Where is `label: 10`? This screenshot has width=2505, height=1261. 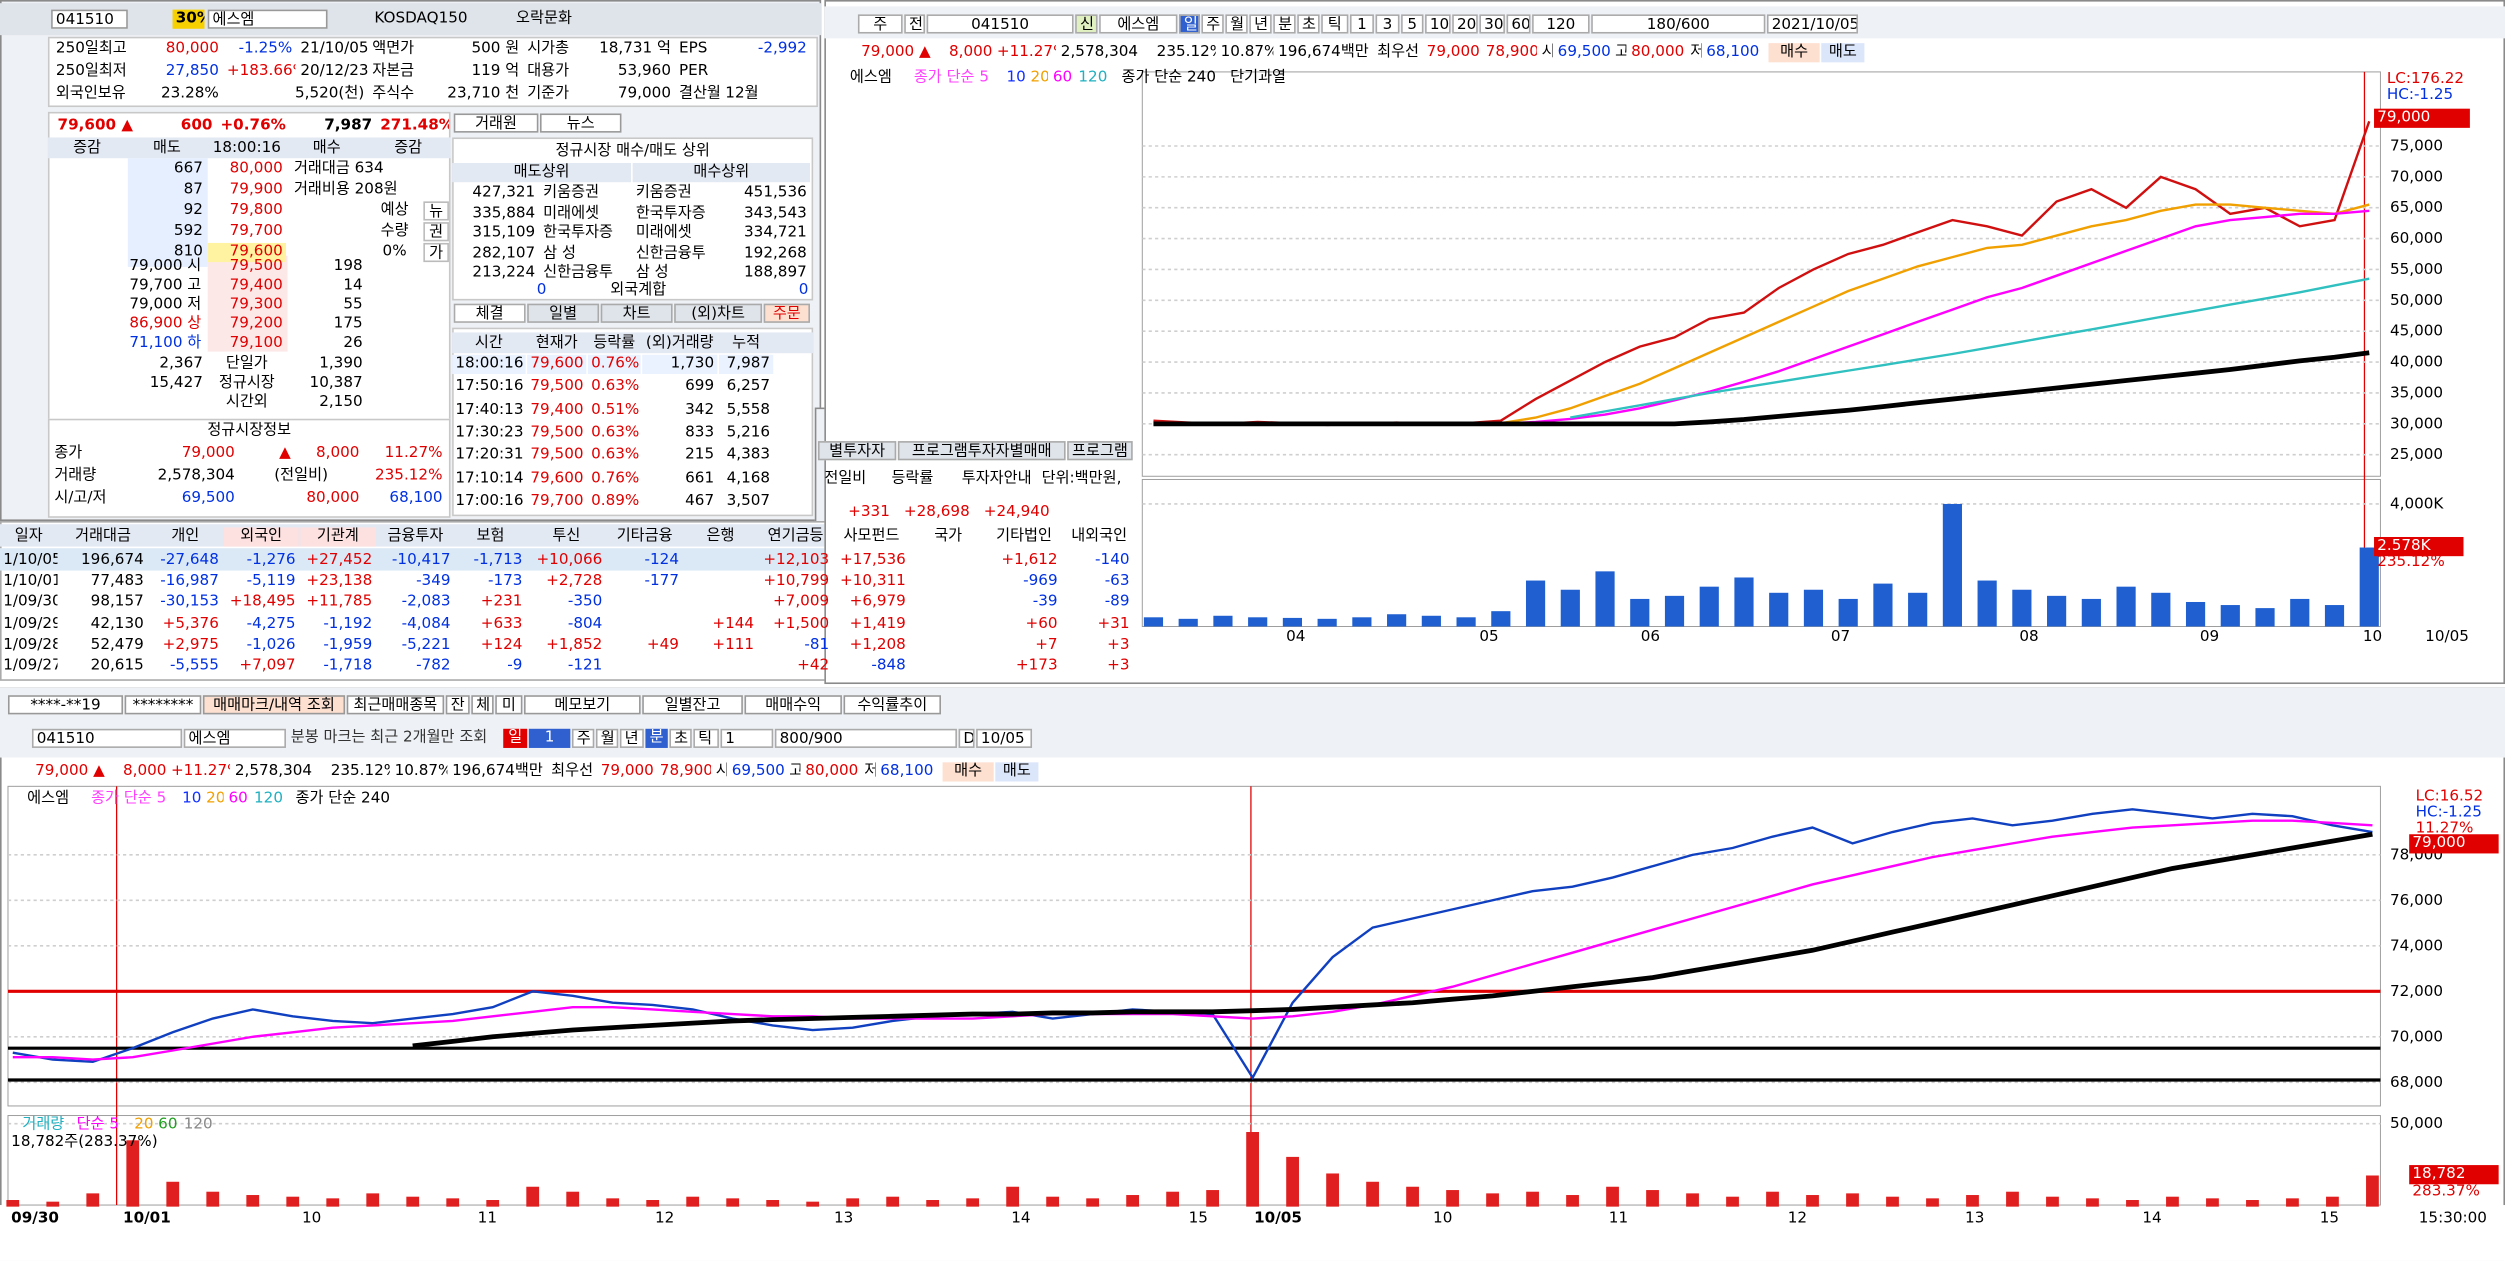
label: 10 is located at coordinates (1438, 24).